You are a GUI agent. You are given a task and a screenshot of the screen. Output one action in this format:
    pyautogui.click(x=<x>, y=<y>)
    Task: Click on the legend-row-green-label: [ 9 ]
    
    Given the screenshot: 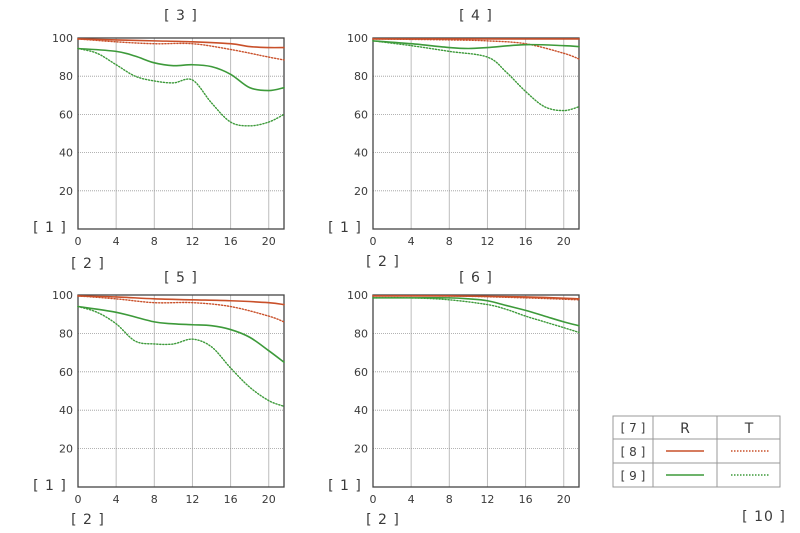 What is the action you would take?
    pyautogui.click(x=633, y=476)
    